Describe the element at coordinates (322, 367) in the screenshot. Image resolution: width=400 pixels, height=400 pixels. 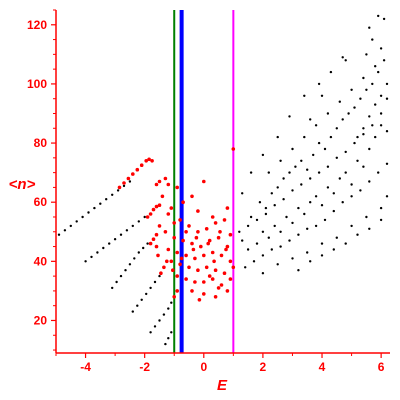
I see `x-tick-label: 4` at that location.